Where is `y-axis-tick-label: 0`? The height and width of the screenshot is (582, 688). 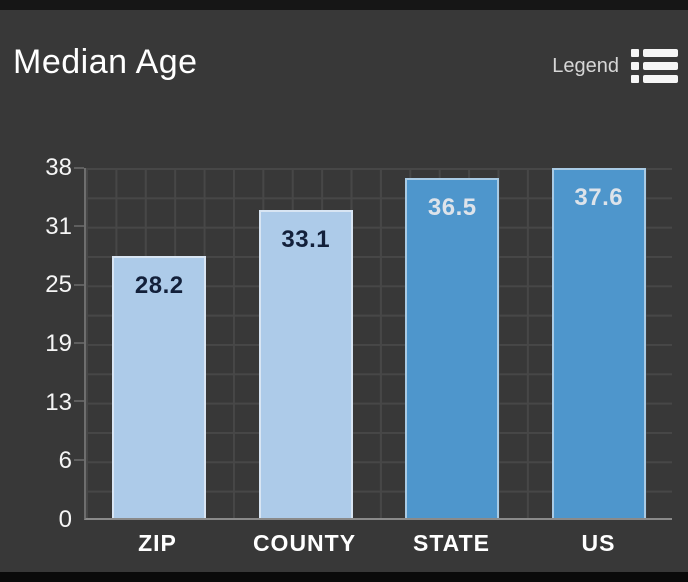
y-axis-tick-label: 0 is located at coordinates (65, 519).